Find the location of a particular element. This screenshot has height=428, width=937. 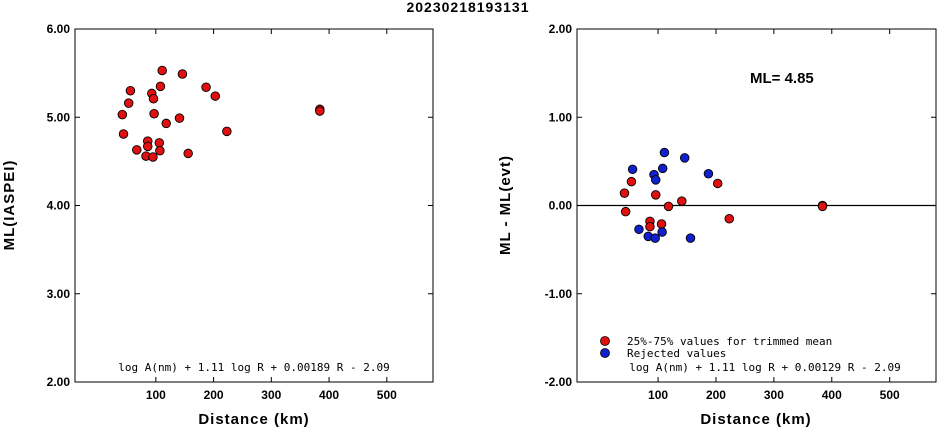

figure-title: 20230218193131 is located at coordinates (467, 7).